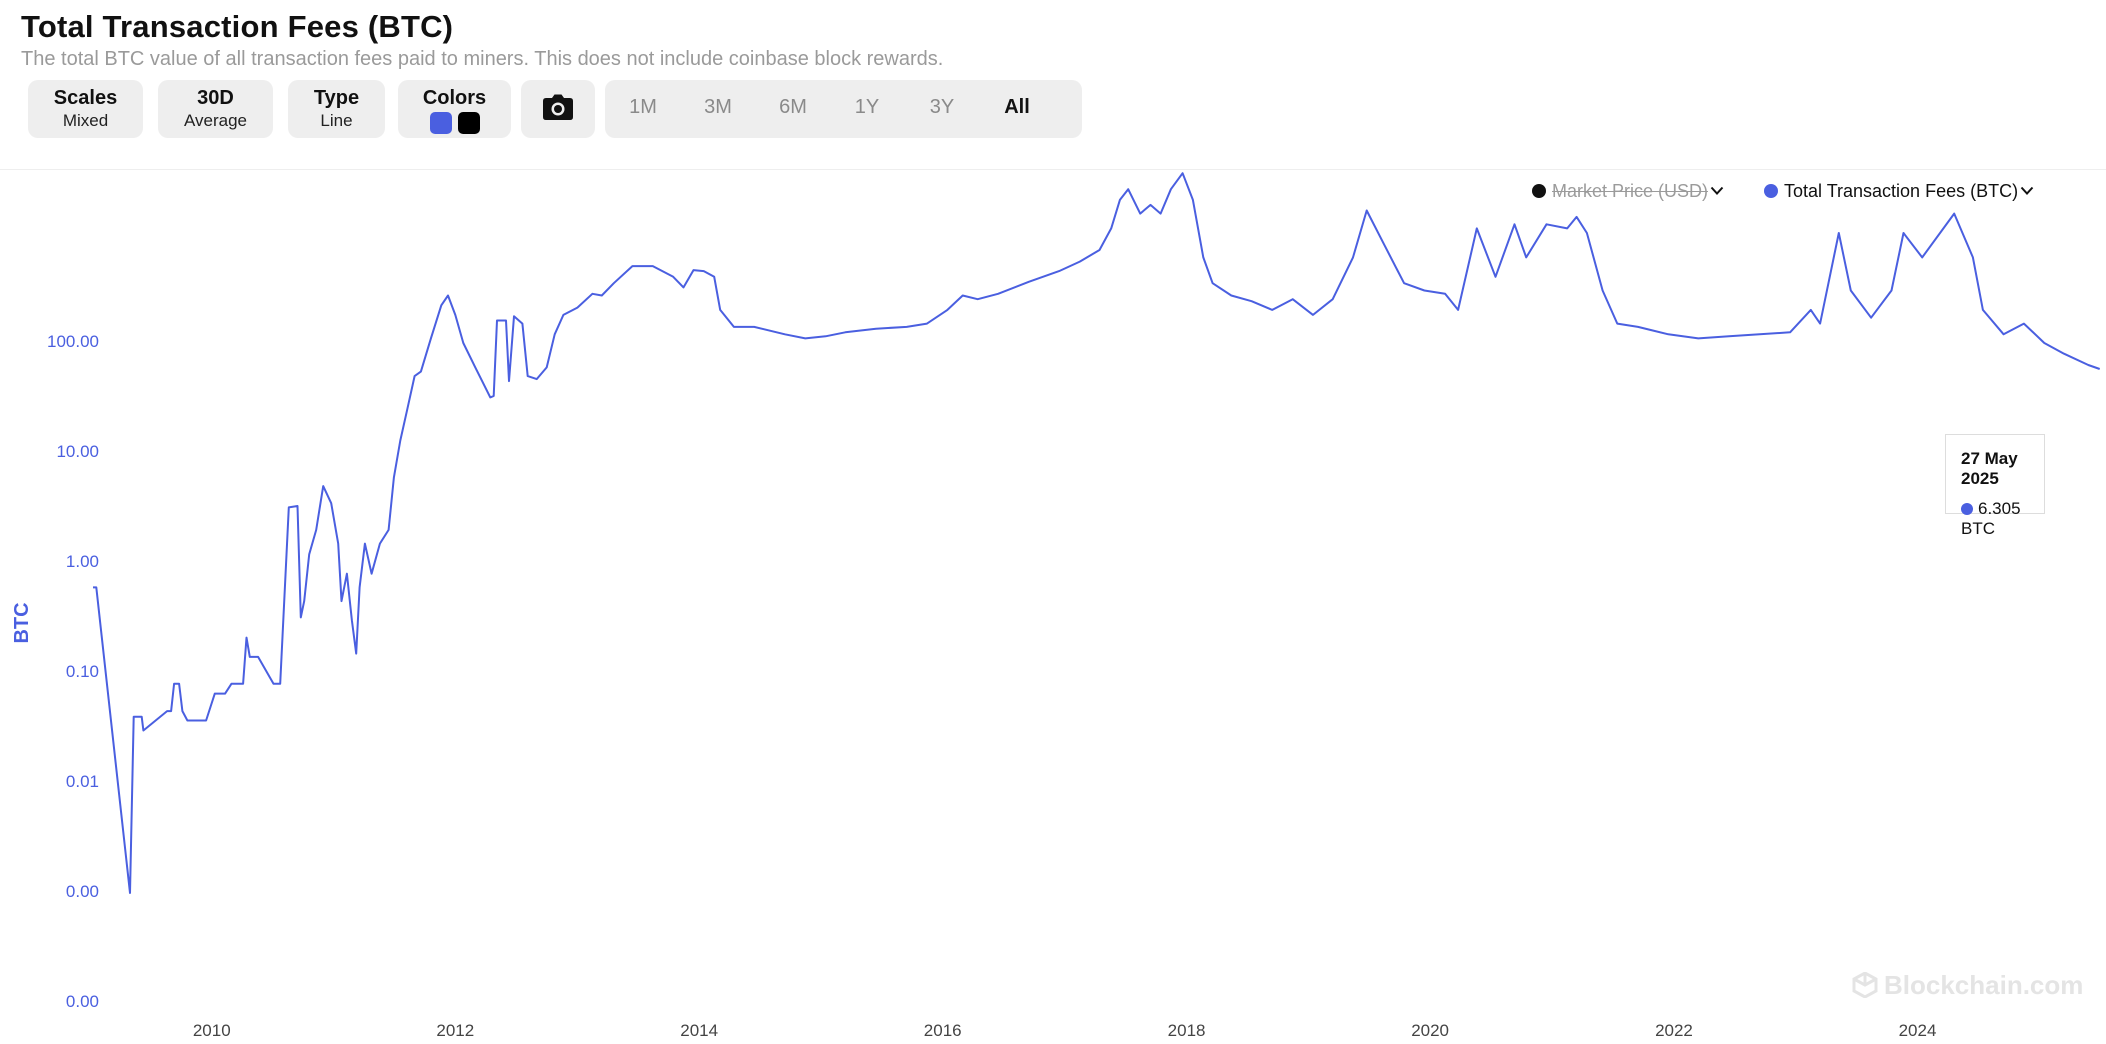  I want to click on y-axis: 0.00 0.00 0.01 0.10 1.00 10.00 100.00, so click(73, 671).